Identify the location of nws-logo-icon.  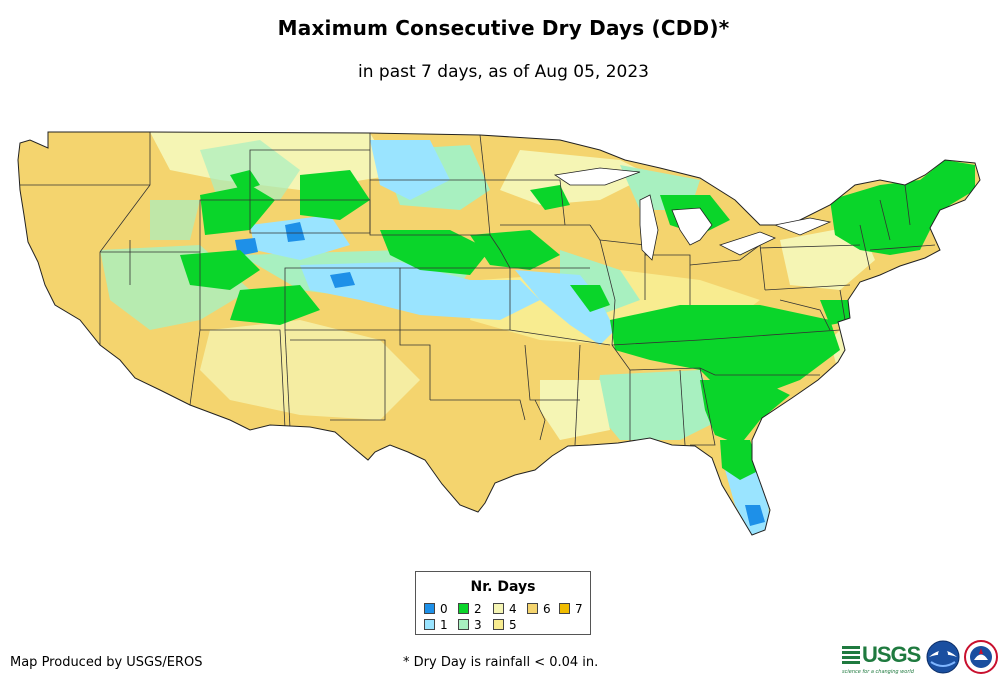
(981, 657).